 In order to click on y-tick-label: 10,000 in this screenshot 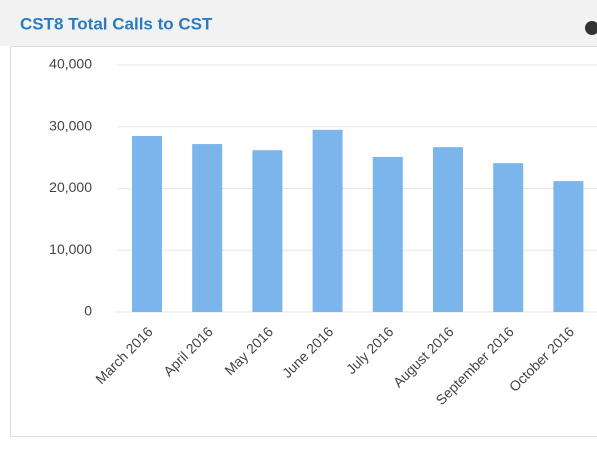, I will do `click(70, 249)`.